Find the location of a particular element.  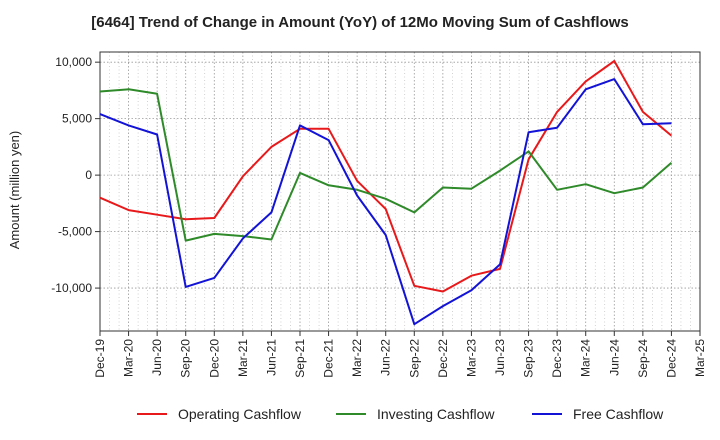

x-tick-label: Mar-20 is located at coordinates (129, 358).